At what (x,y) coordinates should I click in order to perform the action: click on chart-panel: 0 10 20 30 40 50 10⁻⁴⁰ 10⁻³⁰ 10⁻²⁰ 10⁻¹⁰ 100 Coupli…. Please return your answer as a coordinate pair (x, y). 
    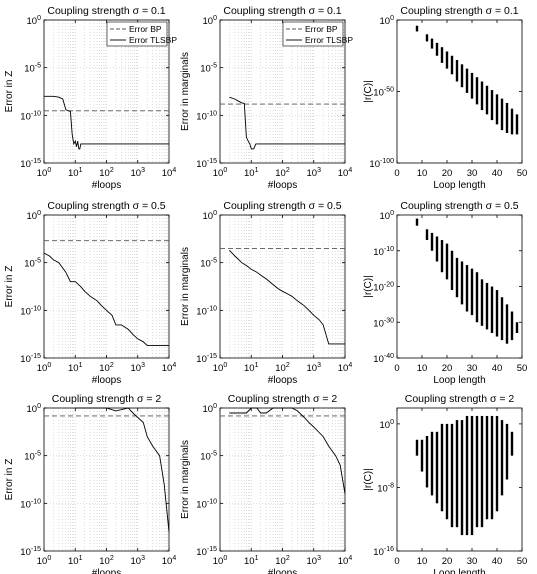
    Looking at the image, I should click on (445, 293).